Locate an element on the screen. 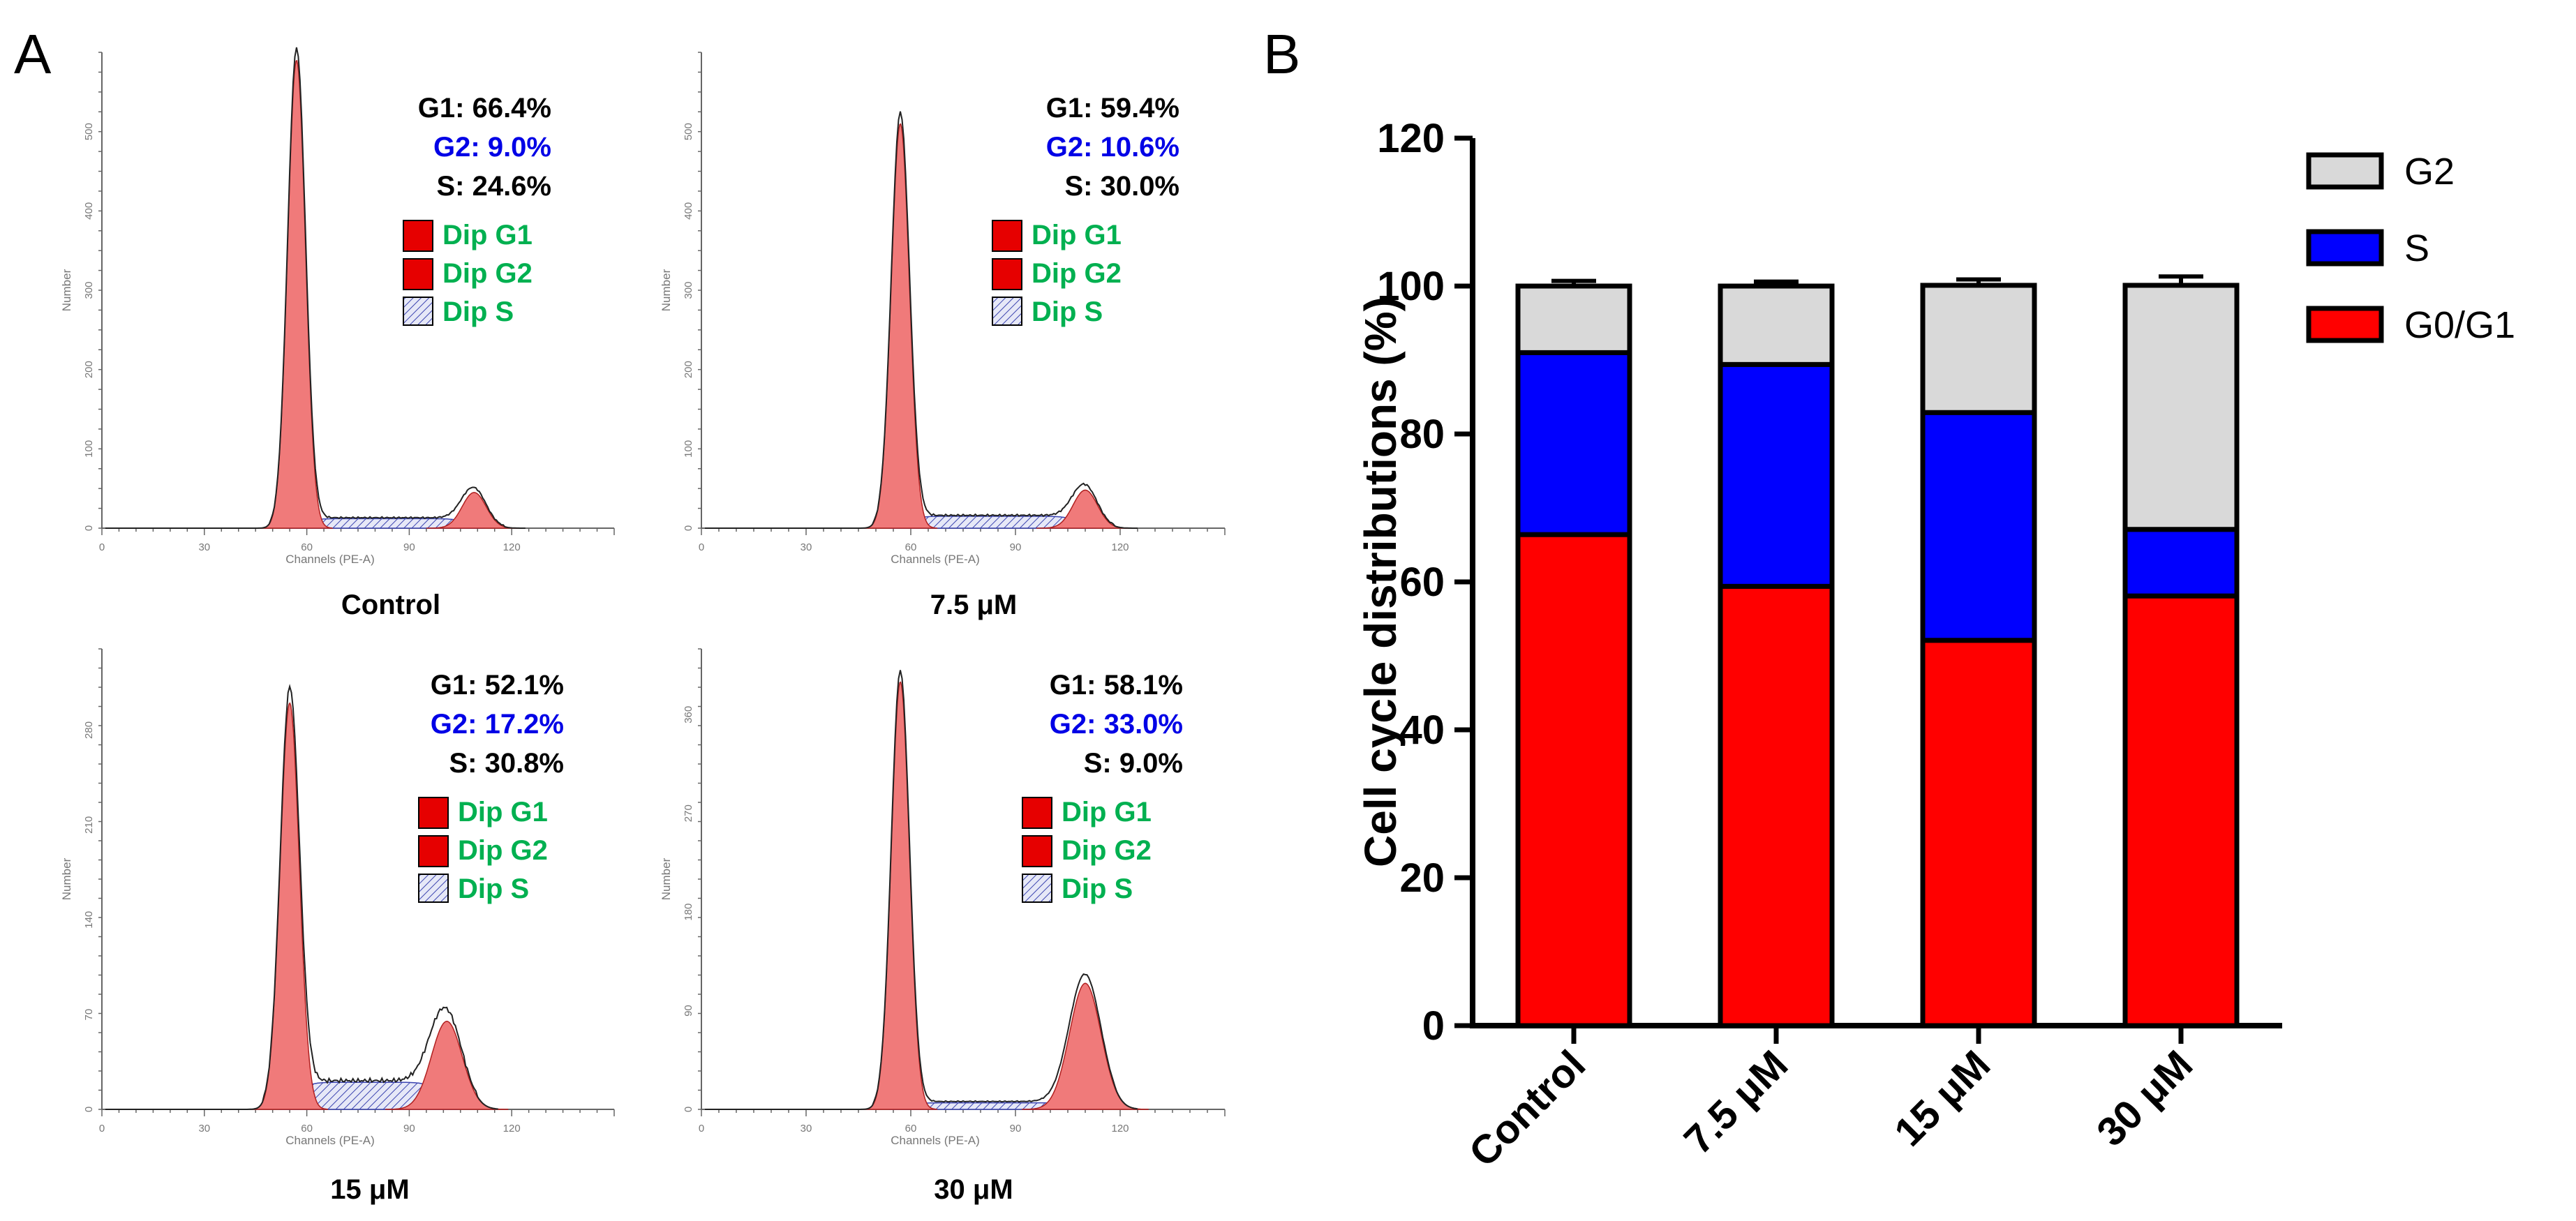  histogram-y-tick-label: 300 is located at coordinates (89, 290).